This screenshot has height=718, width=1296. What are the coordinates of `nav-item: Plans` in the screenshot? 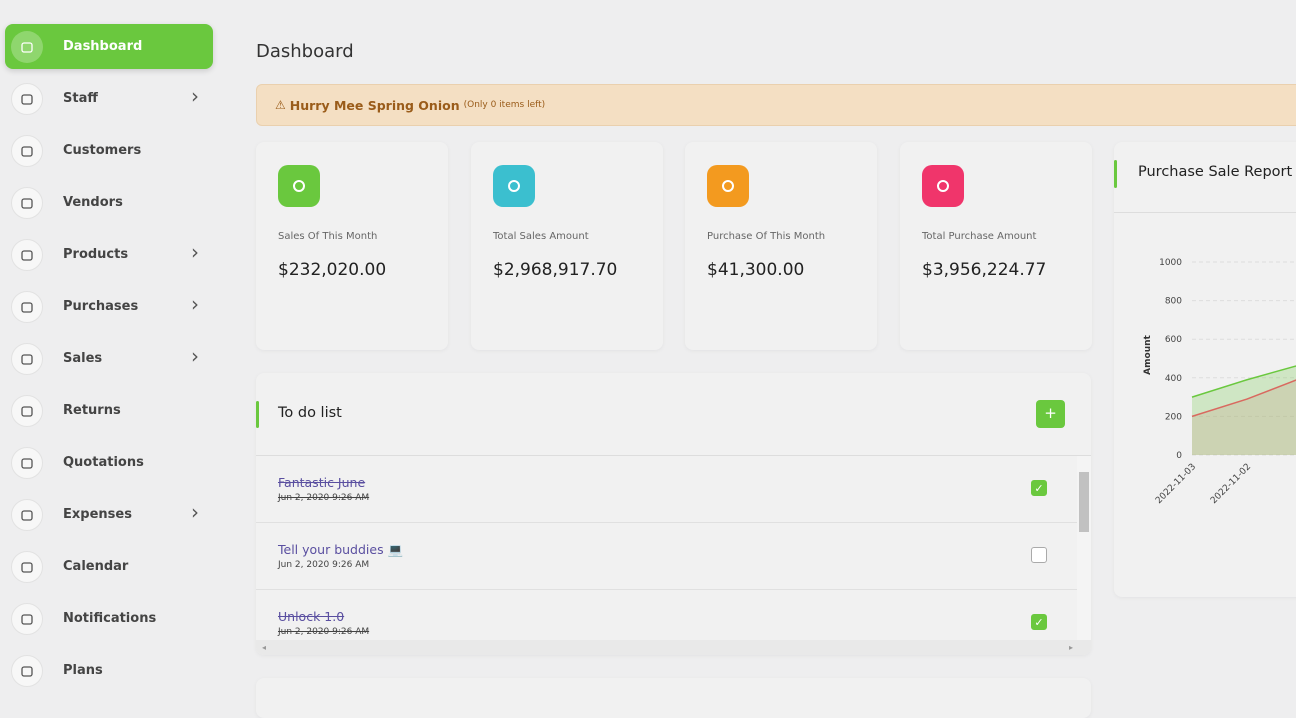 It's located at (109, 670).